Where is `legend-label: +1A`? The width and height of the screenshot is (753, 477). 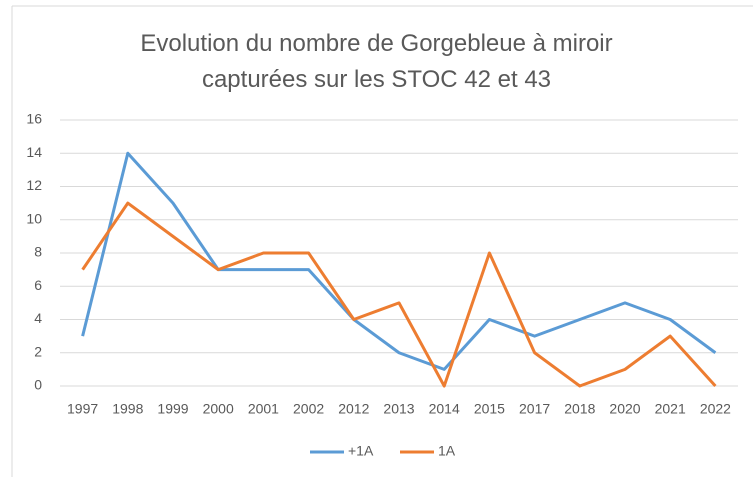
legend-label: +1A is located at coordinates (361, 451).